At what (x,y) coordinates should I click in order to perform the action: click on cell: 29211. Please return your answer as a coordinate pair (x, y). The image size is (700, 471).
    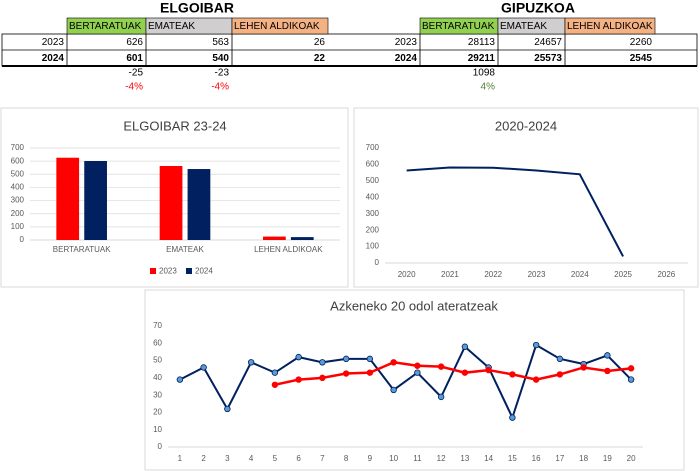
    Looking at the image, I should click on (482, 58).